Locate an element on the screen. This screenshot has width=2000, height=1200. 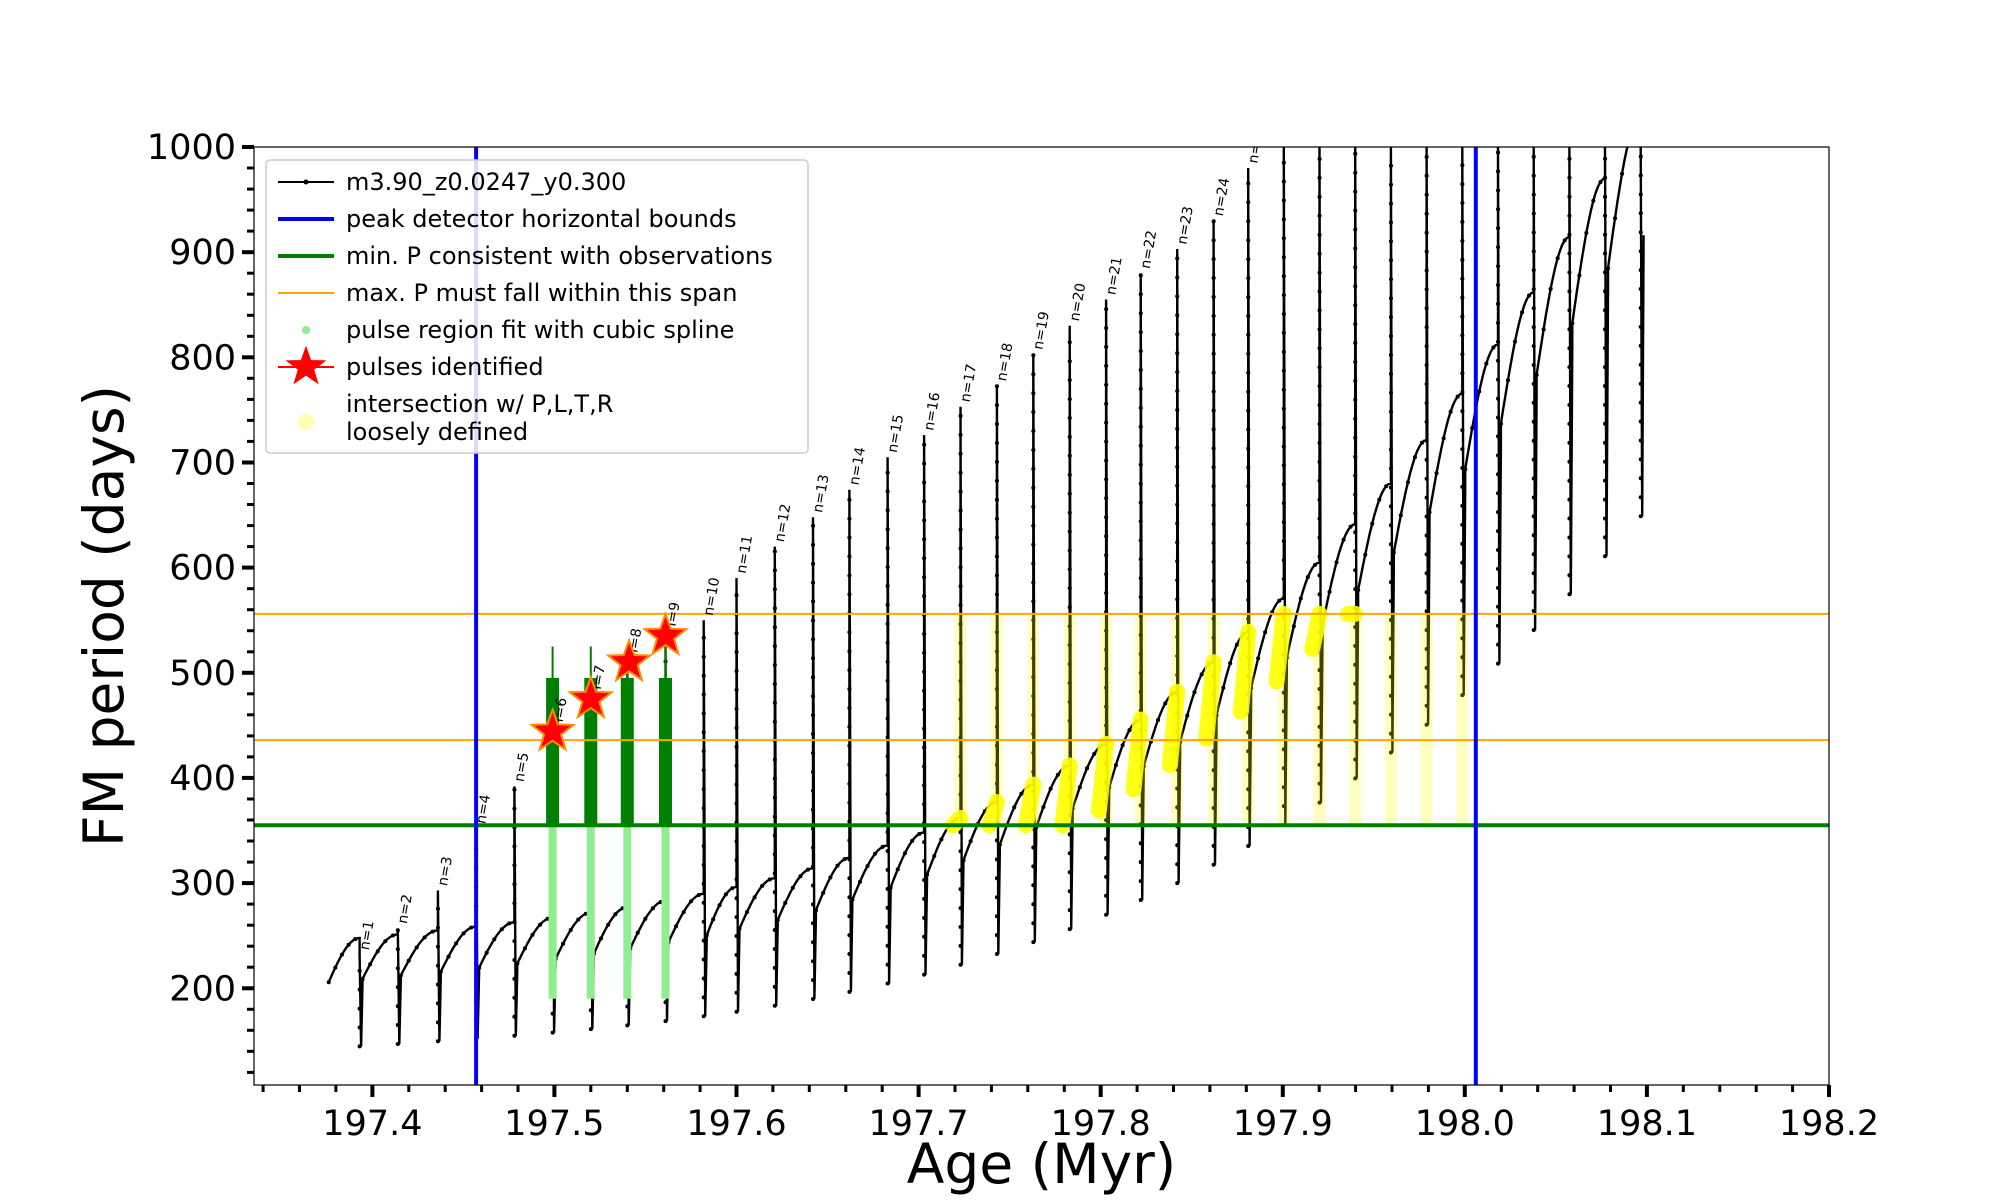
x-tick-label: 198.0 is located at coordinates (1465, 1124).